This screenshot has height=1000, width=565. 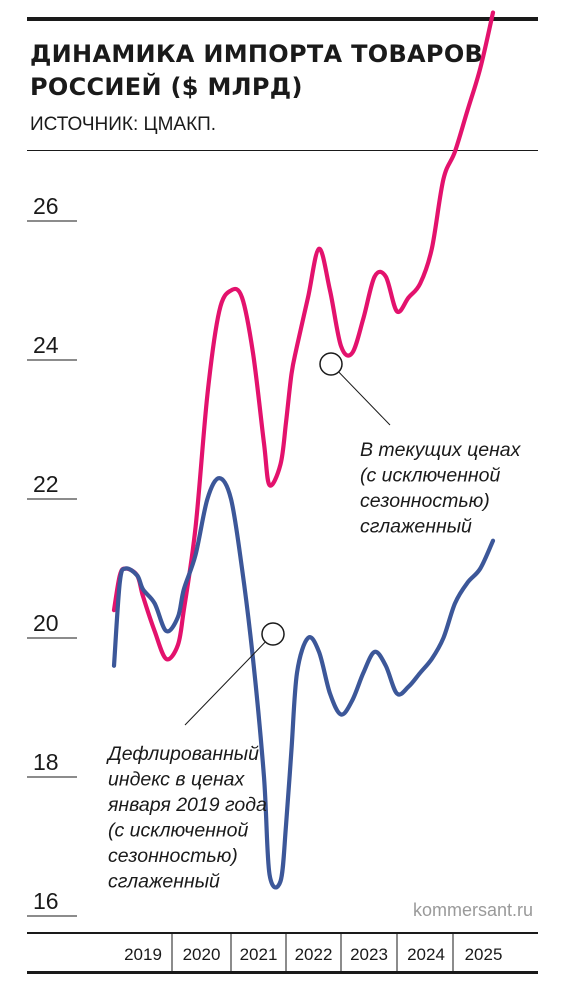 I want to click on x-axis-labels: 2019 2020 2021 2022 2023 2024 2025, so click(x=313, y=952).